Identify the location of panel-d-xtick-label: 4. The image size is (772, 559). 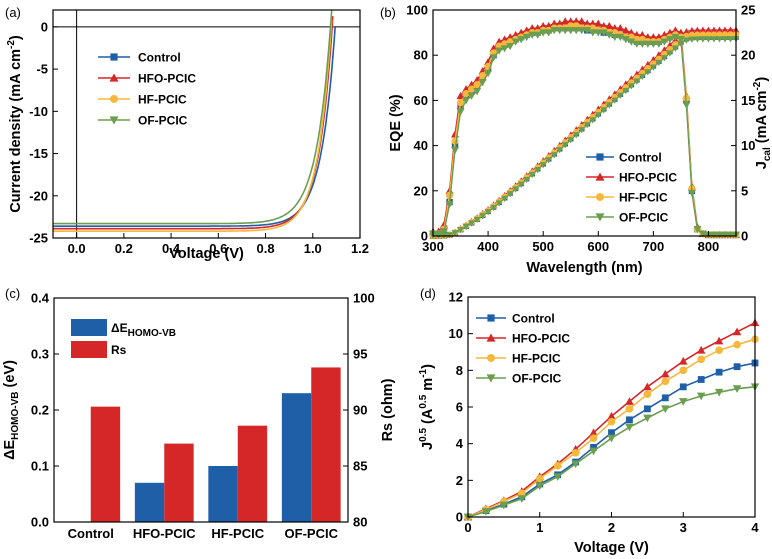
(755, 527).